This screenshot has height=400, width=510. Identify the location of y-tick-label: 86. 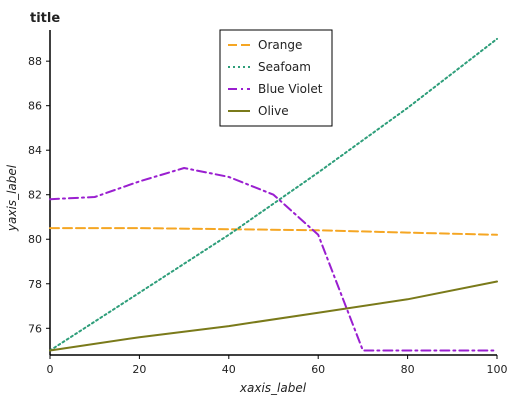
(35, 106).